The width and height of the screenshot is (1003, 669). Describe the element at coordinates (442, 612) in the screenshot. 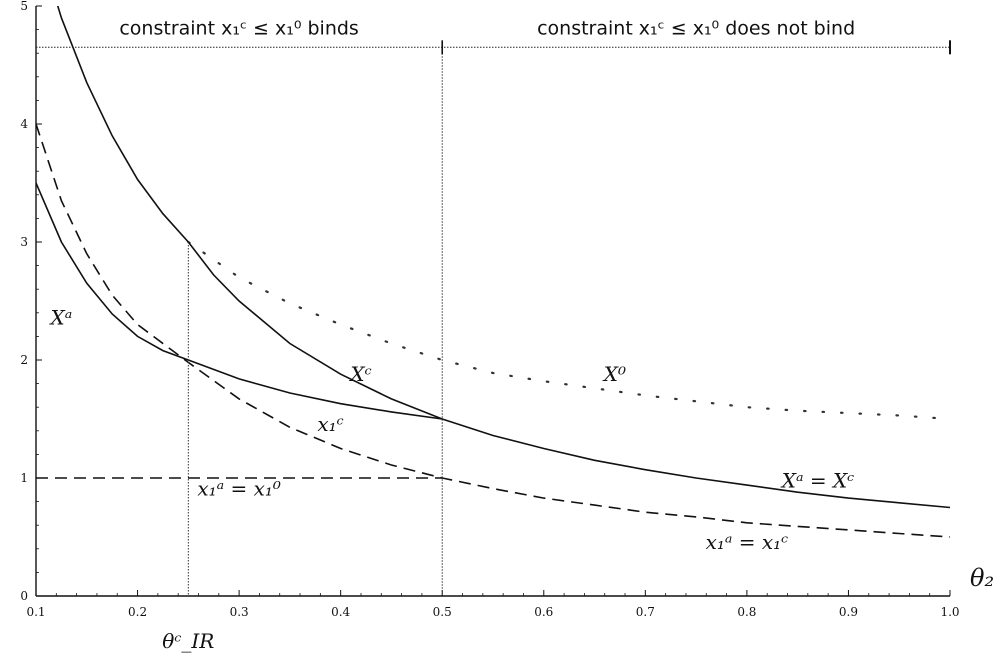

I see `x-tick-label: 0.5` at that location.